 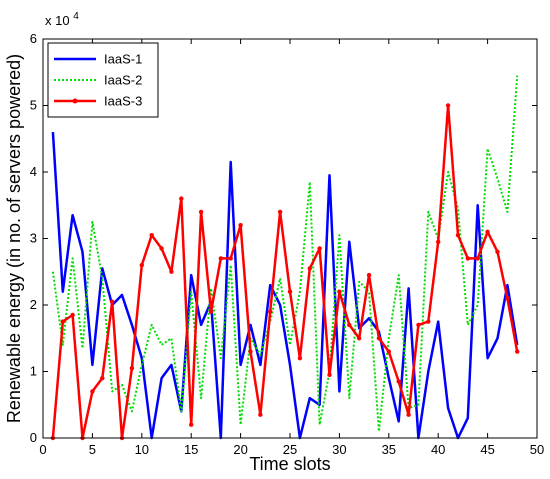 What do you see at coordinates (33, 171) in the screenshot?
I see `y-tick-label: 4` at bounding box center [33, 171].